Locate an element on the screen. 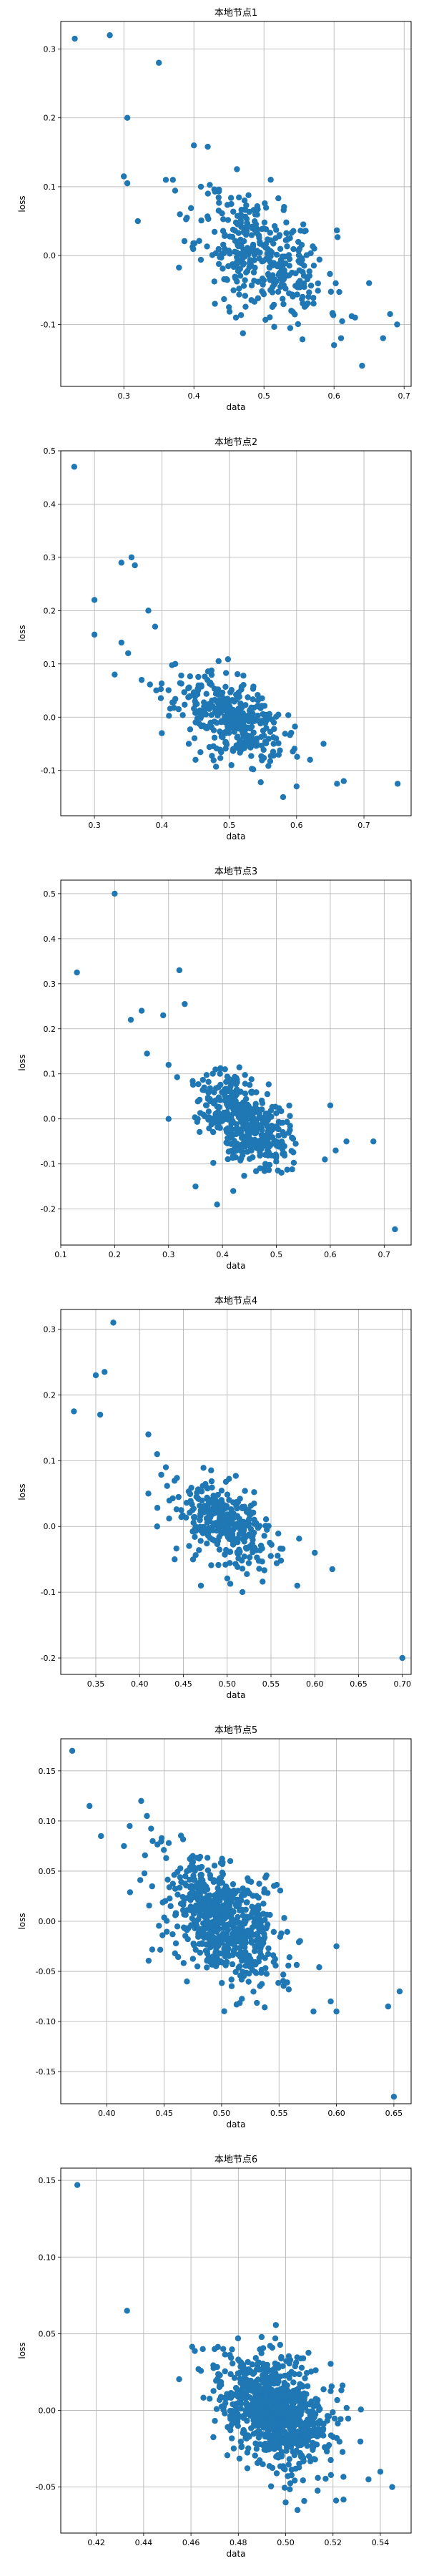  x-tick-label: 0.55 is located at coordinates (279, 2113).